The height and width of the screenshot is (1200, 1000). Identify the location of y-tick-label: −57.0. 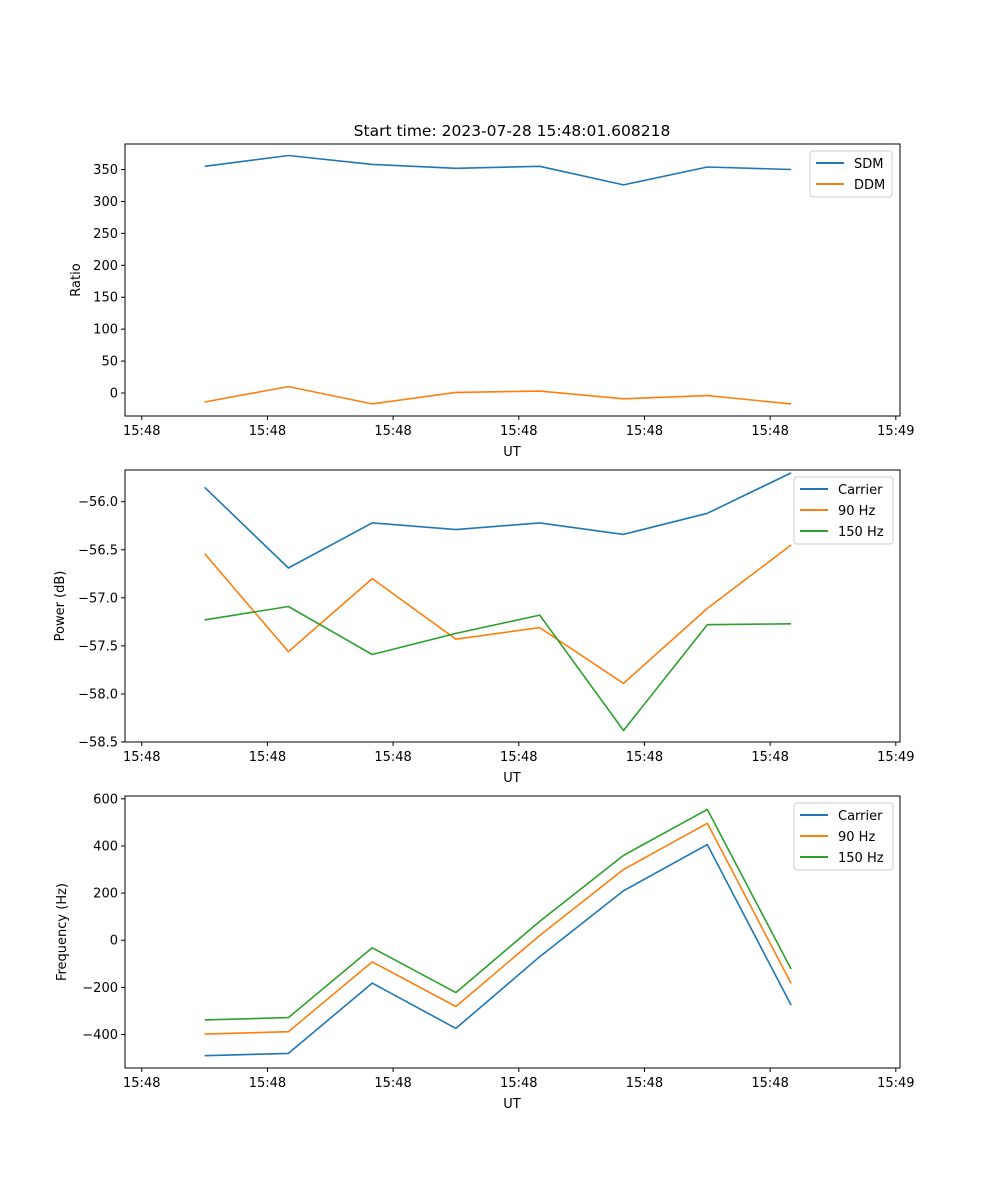
(98, 598).